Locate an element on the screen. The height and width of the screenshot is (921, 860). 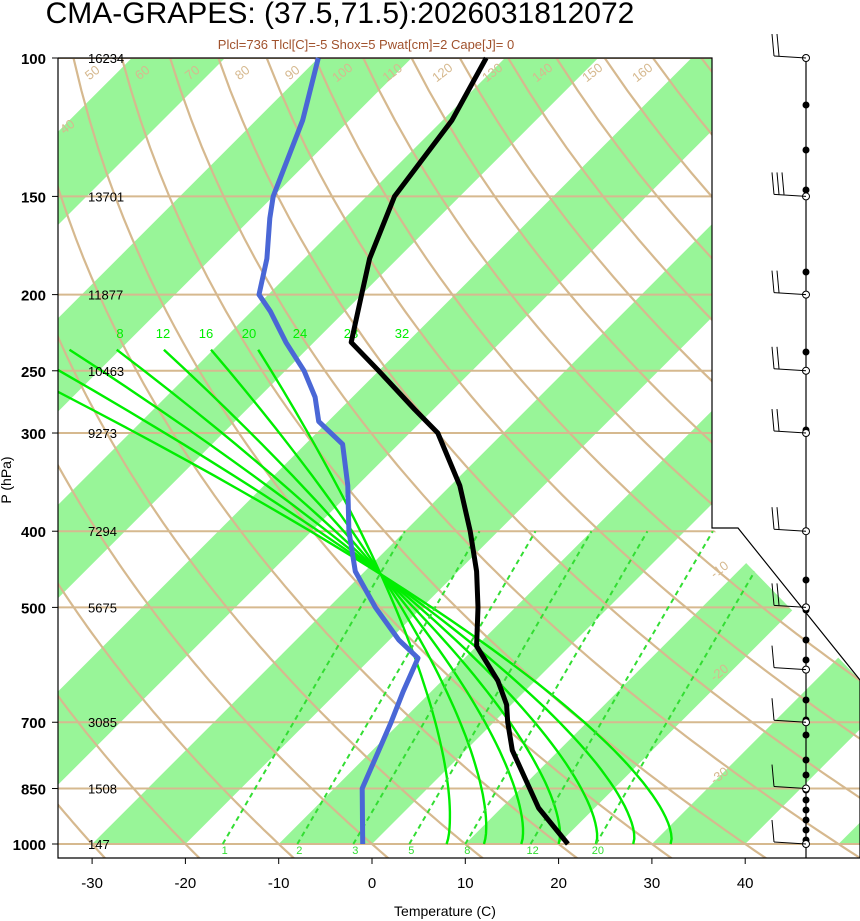
moist-adiabat-label: 12 is located at coordinates (163, 333).